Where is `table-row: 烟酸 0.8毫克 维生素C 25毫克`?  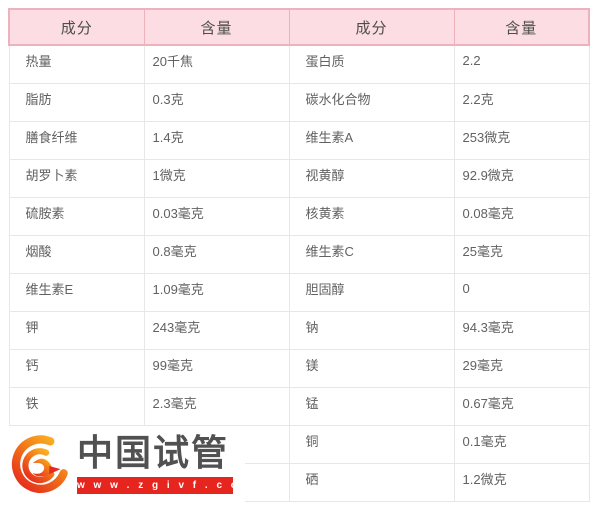 table-row: 烟酸 0.8毫克 维生素C 25毫克 is located at coordinates (299, 254).